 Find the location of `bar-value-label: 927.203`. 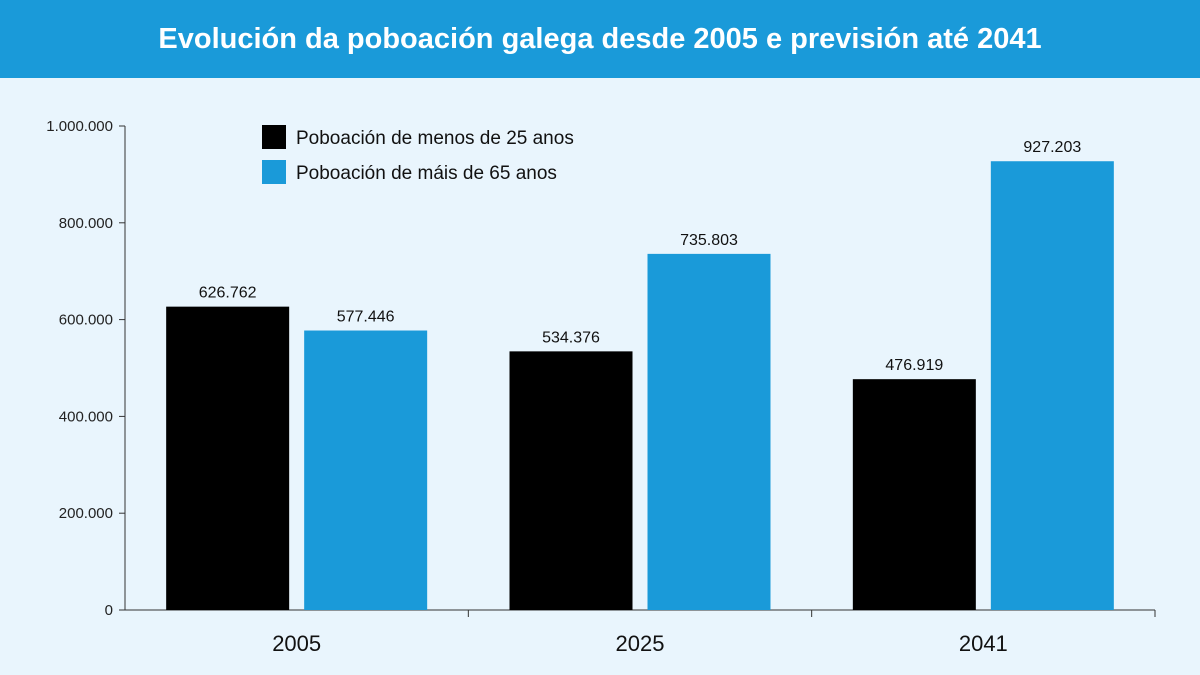

bar-value-label: 927.203 is located at coordinates (1052, 147).